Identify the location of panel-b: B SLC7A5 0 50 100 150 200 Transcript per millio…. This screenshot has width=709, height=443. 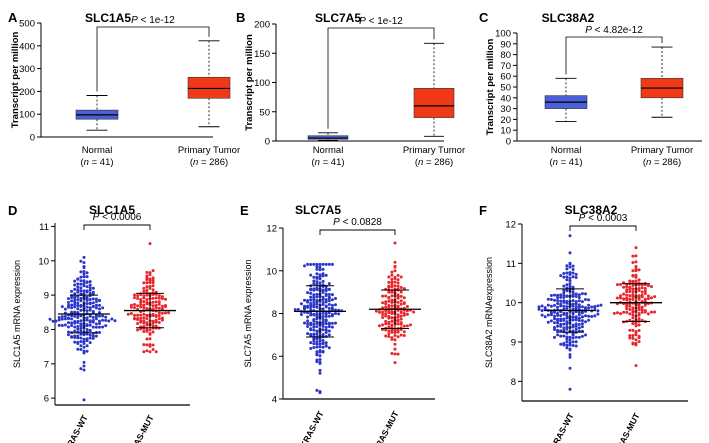
(350, 89).